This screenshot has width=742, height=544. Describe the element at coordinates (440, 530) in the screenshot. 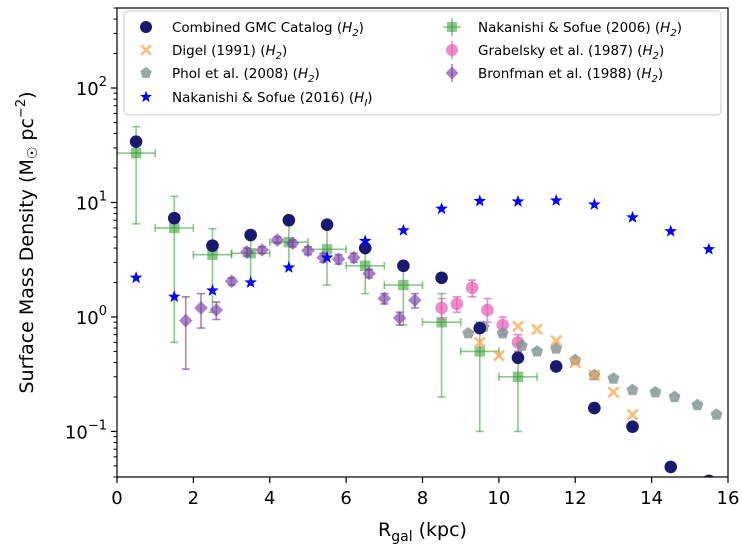

I see `x-label-tail: (kpc)` at that location.